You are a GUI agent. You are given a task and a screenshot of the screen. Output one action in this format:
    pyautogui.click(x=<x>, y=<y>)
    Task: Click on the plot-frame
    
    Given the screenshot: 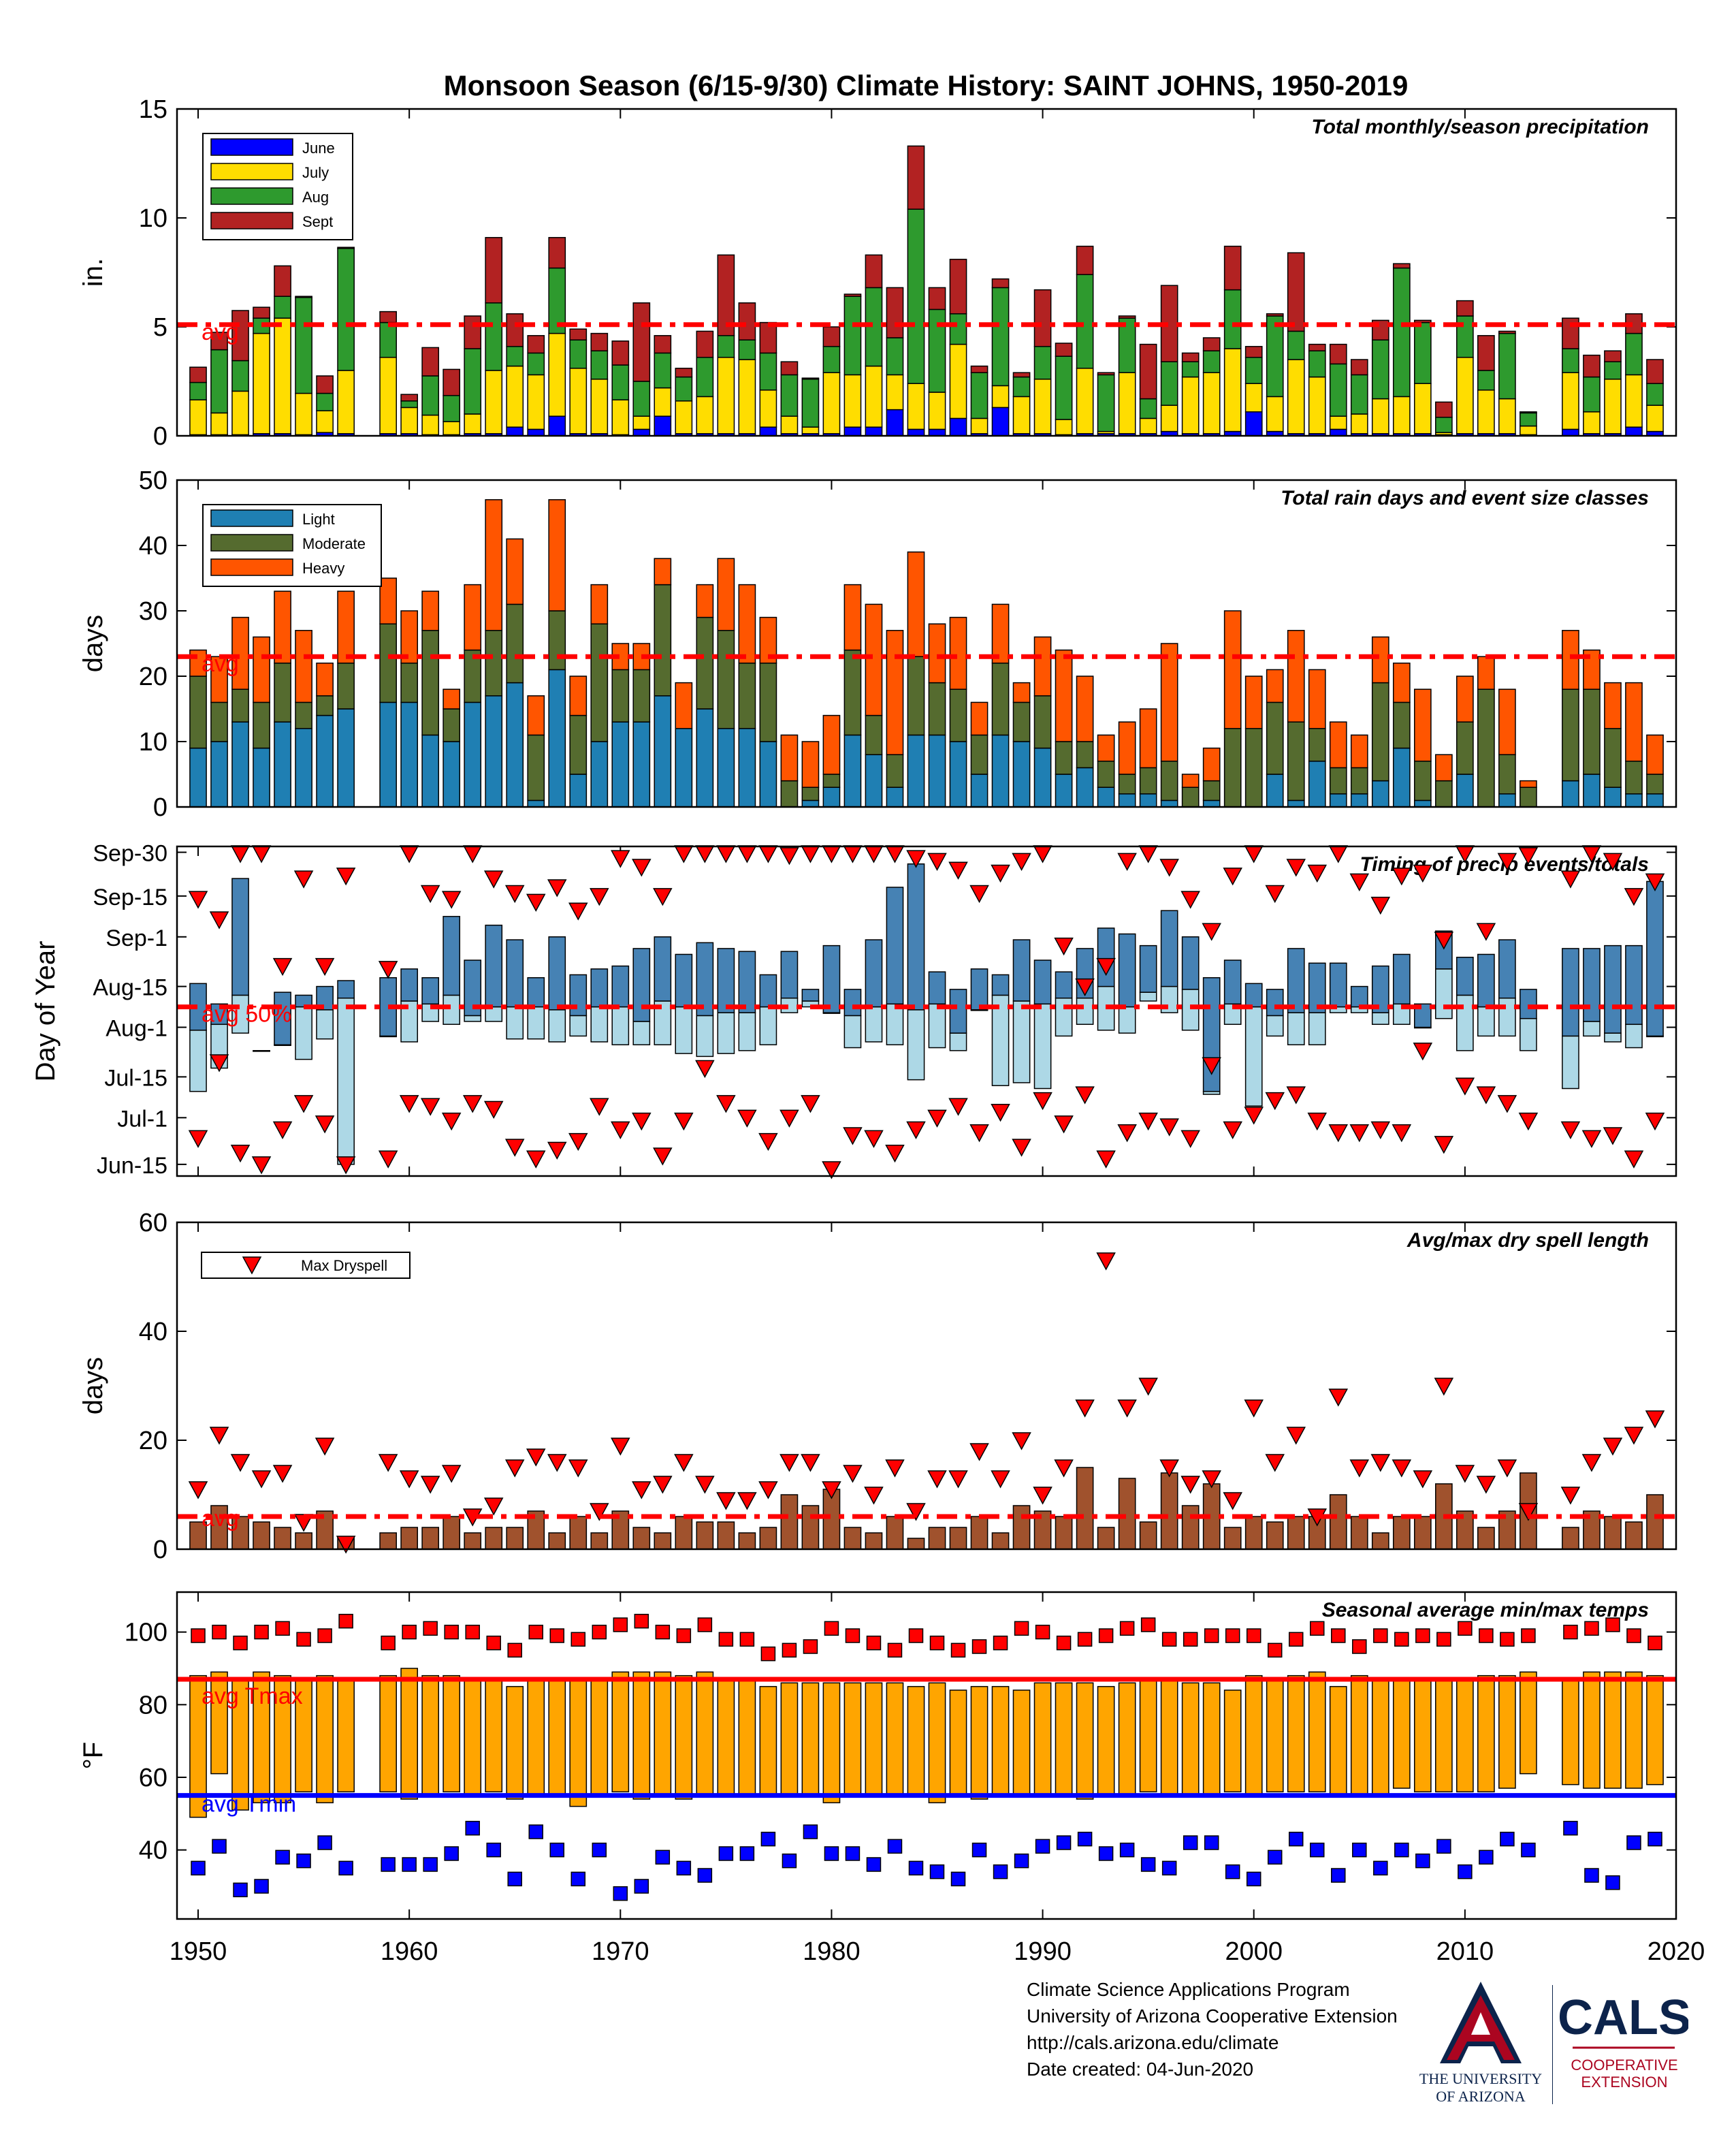 What is the action you would take?
    pyautogui.click(x=926, y=1011)
    